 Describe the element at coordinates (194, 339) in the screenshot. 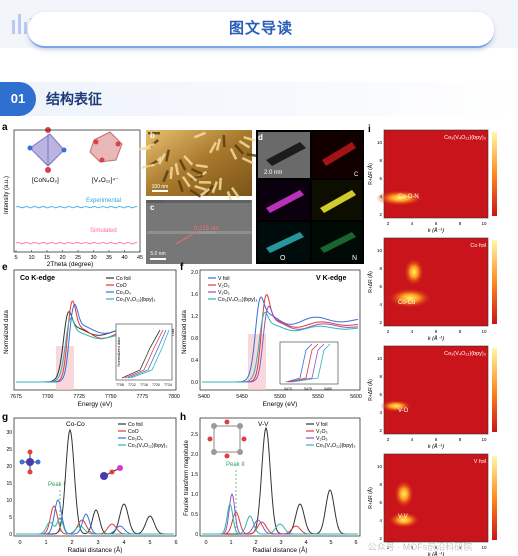

I see `y-tick: 0.8` at that location.